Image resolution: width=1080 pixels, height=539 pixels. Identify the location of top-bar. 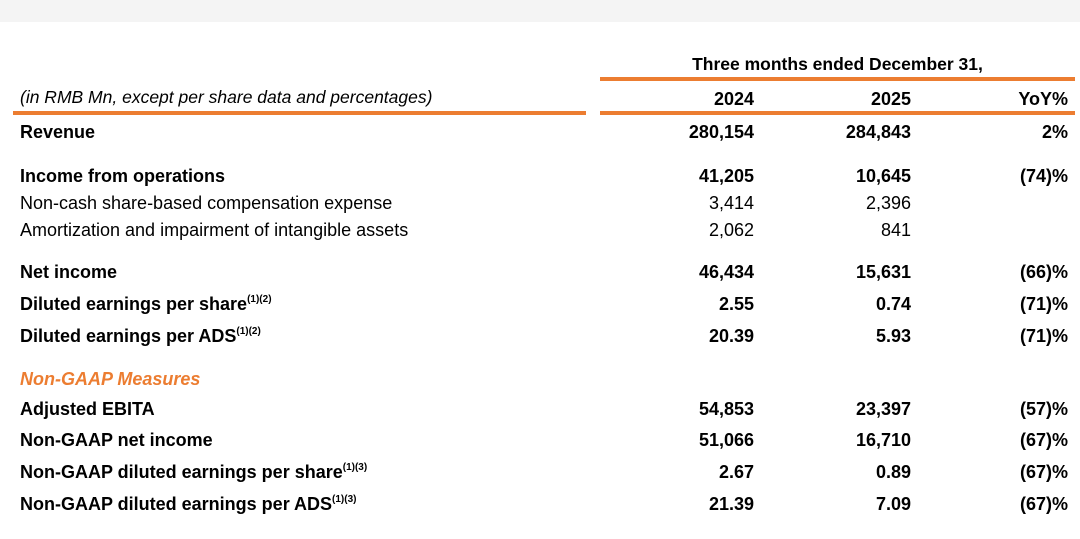
(540, 11).